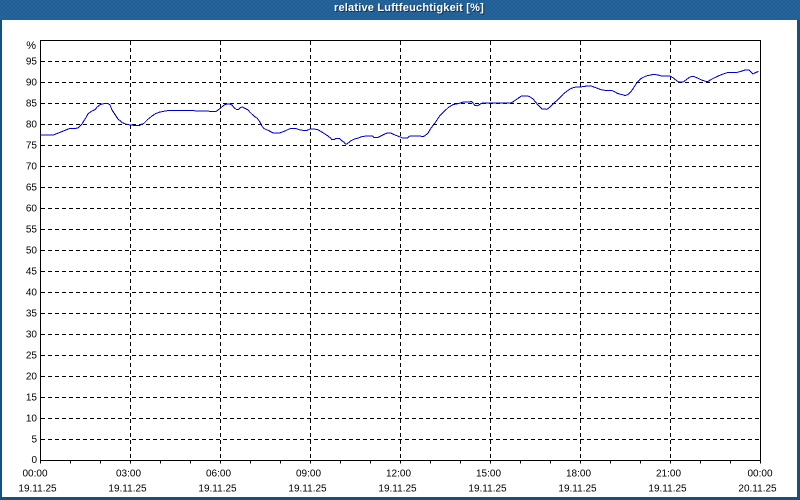 This screenshot has width=800, height=500. Describe the element at coordinates (32, 188) in the screenshot. I see `svg-text: 65` at that location.